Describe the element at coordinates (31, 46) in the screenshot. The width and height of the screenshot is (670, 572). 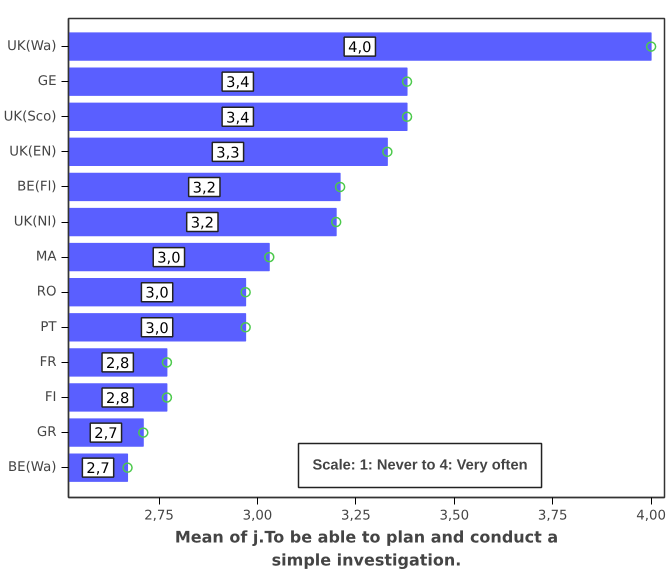
I see `y-tick-label: UK(Wa)` at that location.